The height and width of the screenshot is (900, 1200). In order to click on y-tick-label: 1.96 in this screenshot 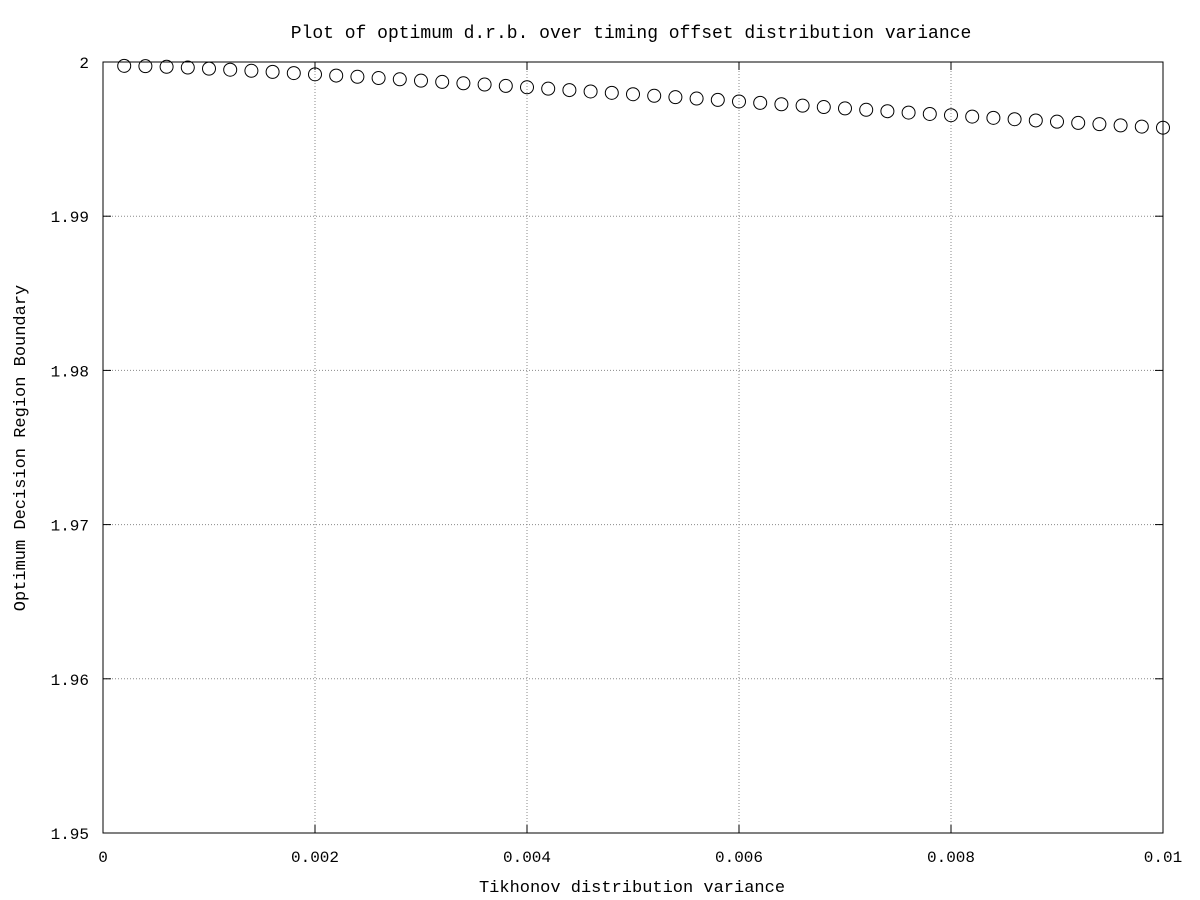, I will do `click(70, 681)`.